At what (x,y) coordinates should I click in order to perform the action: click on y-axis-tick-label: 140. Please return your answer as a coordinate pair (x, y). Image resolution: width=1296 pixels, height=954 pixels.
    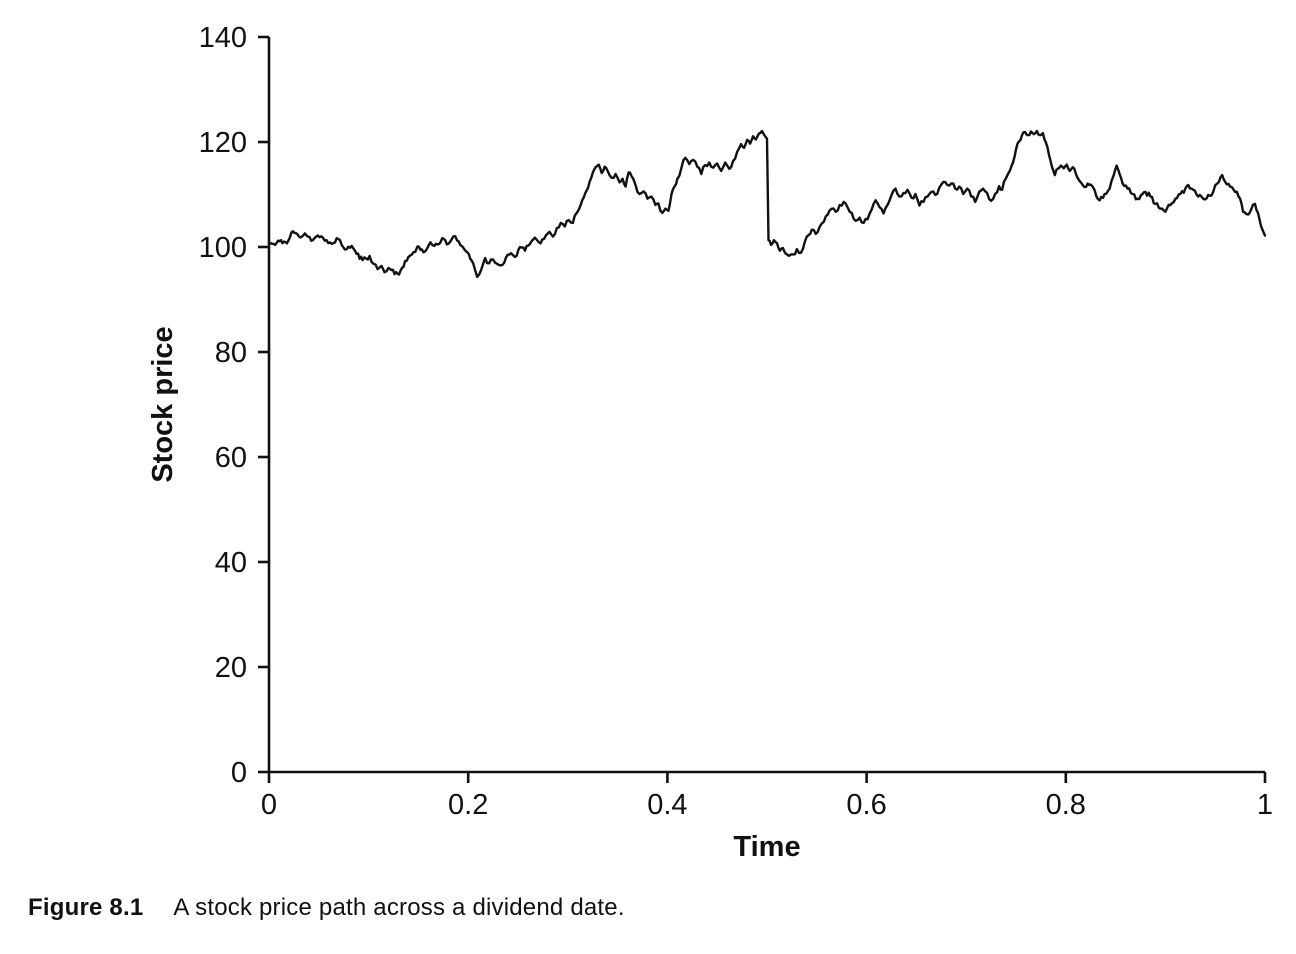
    Looking at the image, I should click on (223, 38).